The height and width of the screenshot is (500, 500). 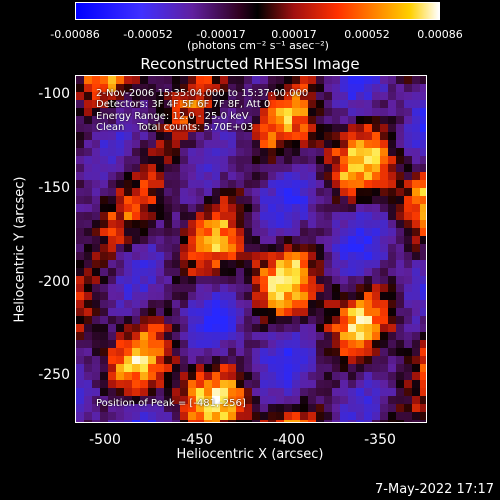 I want to click on colorbar-tick: -0.00086, so click(x=75, y=34).